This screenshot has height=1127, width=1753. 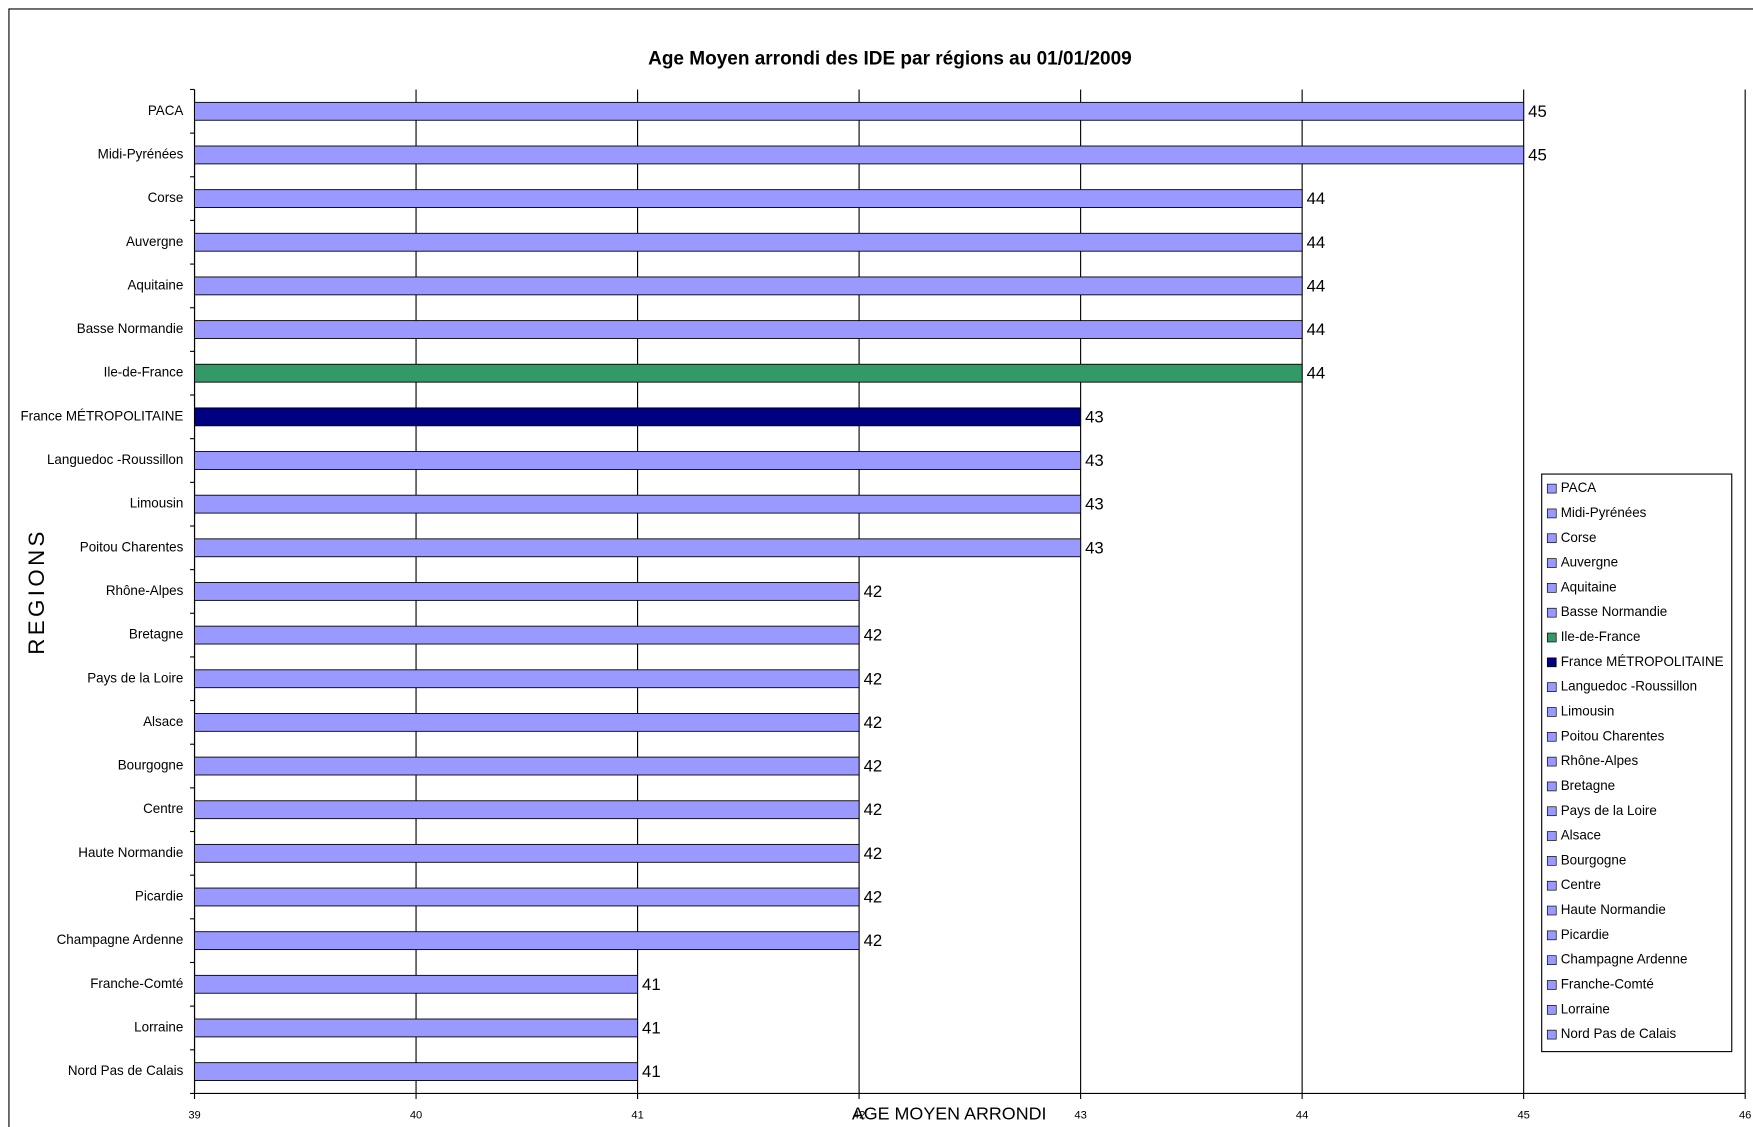 What do you see at coordinates (163, 721) in the screenshot?
I see `y-tick-label: Alsace` at bounding box center [163, 721].